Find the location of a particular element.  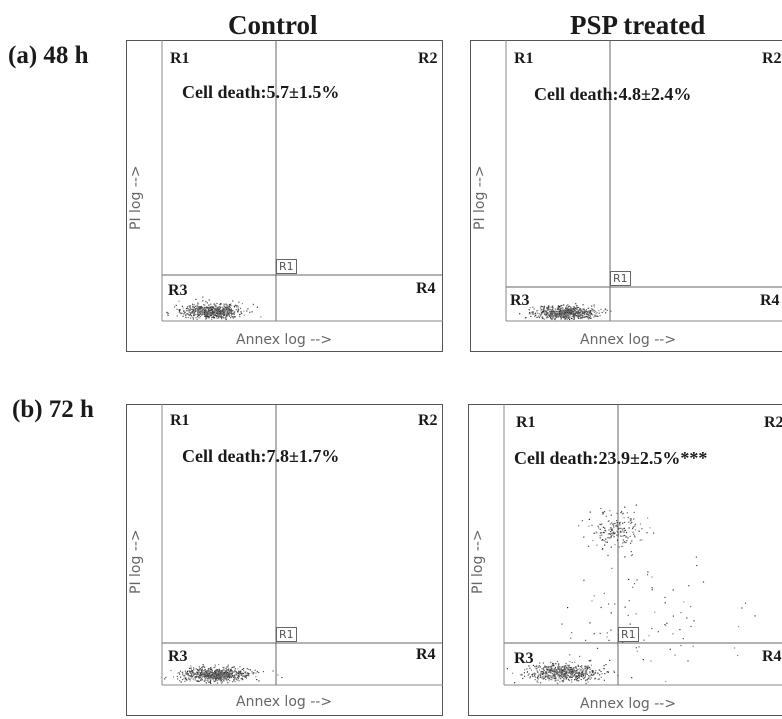

column-title-control: Control is located at coordinates (273, 25).